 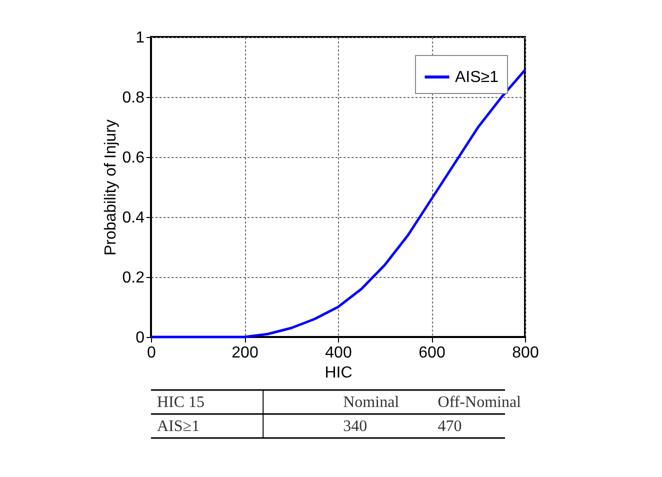 What do you see at coordinates (133, 278) in the screenshot?
I see `y-tick-label: 0.2` at bounding box center [133, 278].